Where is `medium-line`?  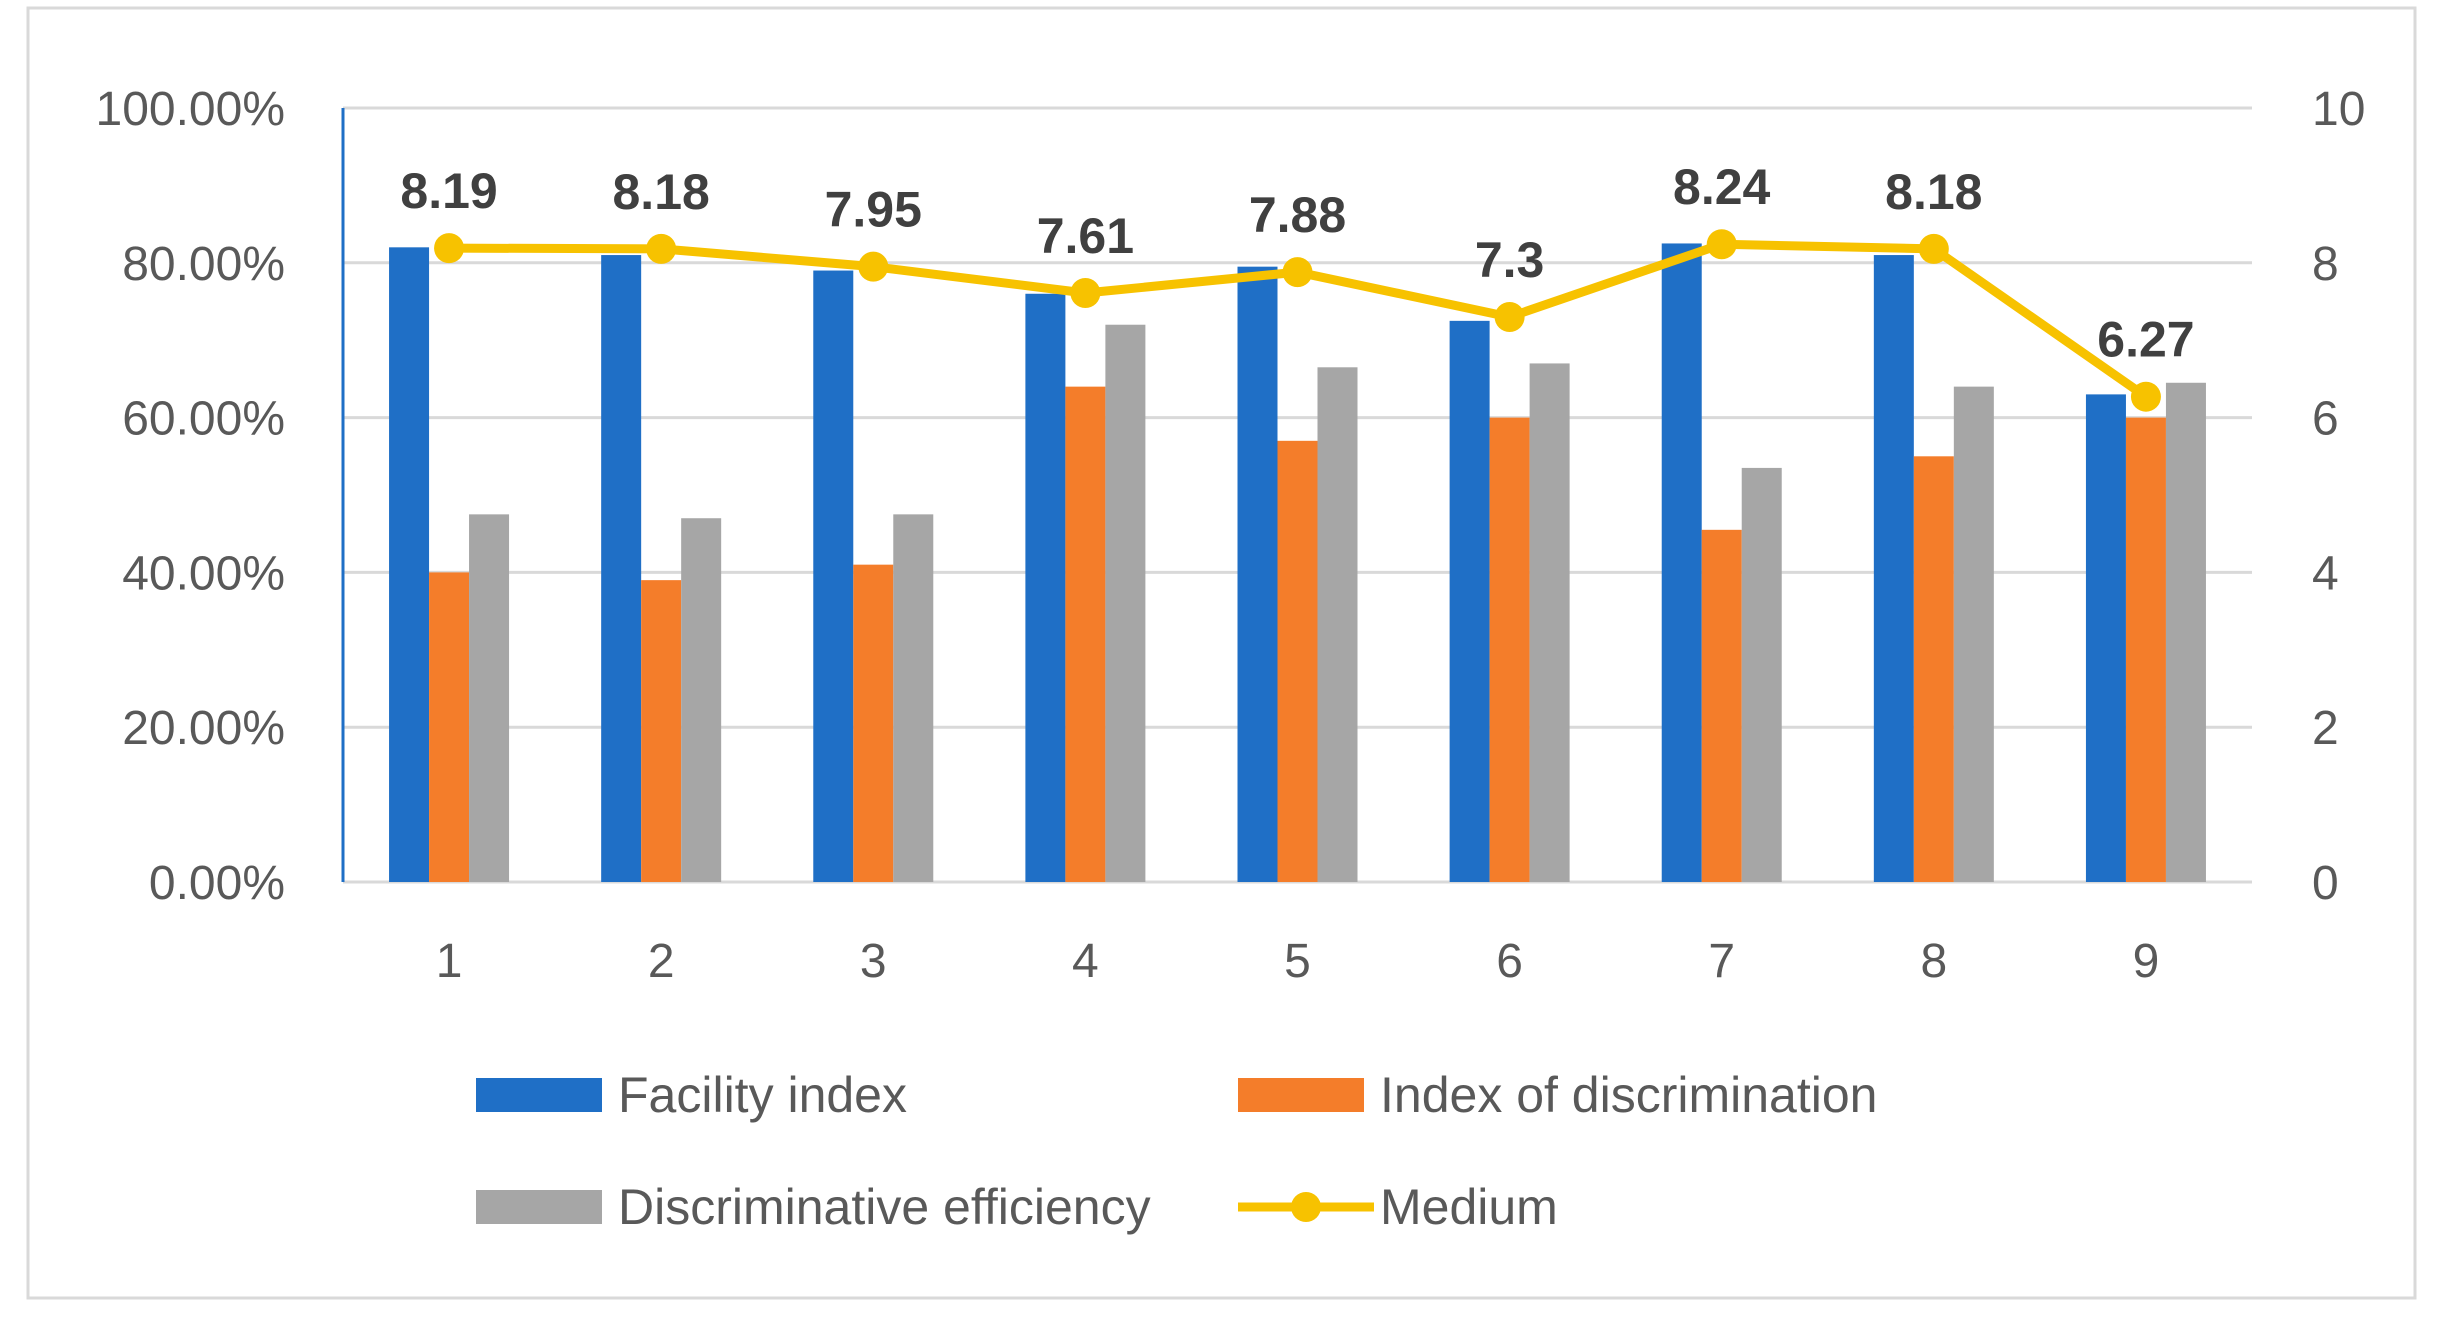
medium-line is located at coordinates (1297, 320).